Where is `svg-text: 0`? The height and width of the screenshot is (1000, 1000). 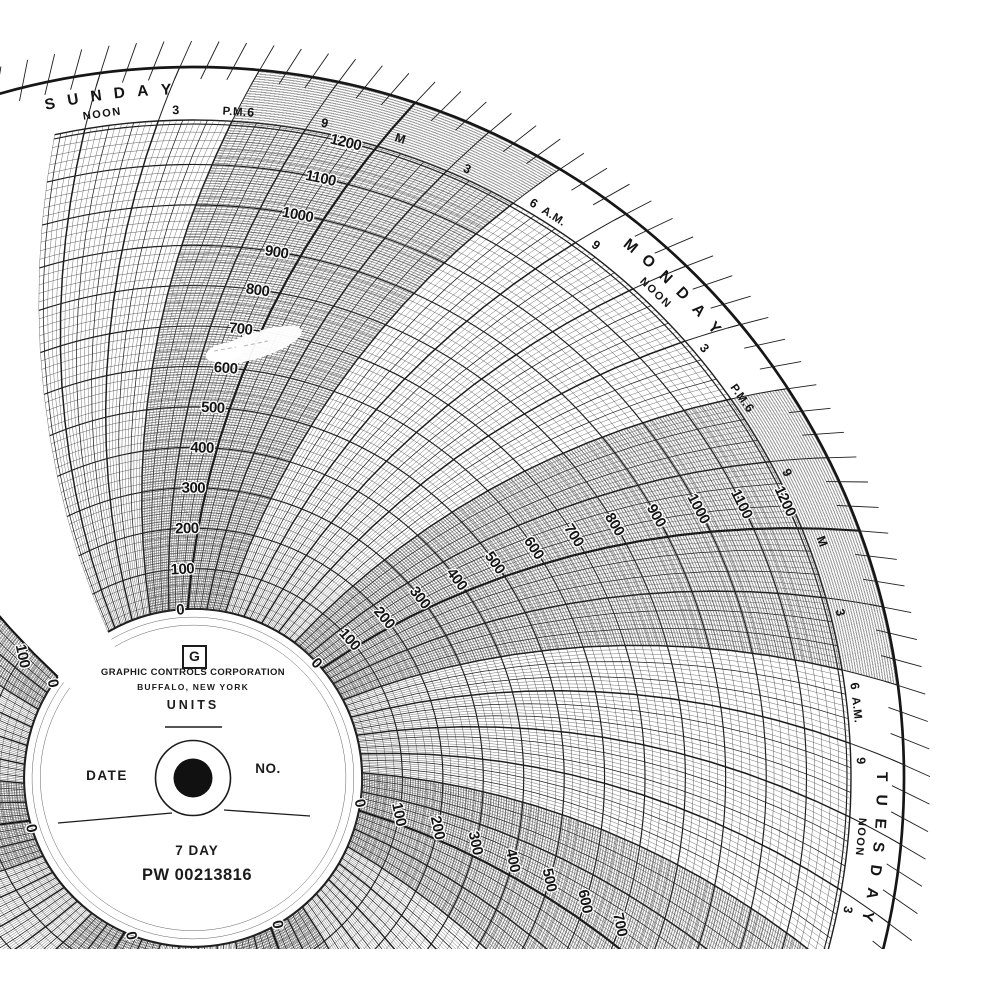
svg-text: 0 is located at coordinates (180, 610).